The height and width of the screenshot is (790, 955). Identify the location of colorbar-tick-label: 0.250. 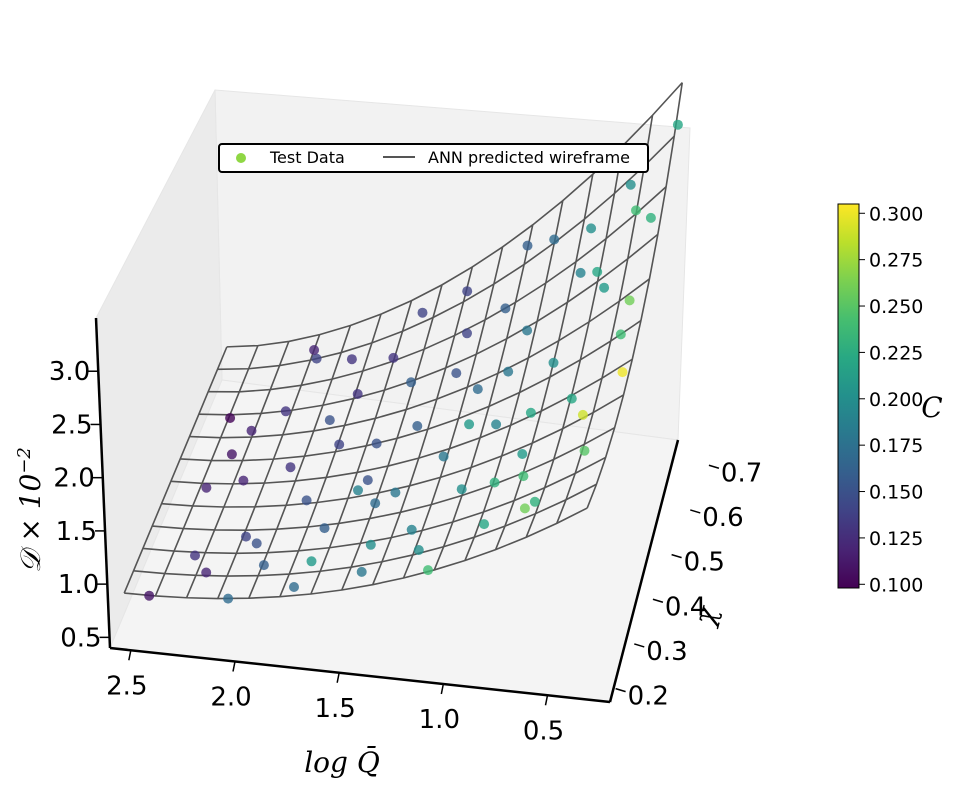
(896, 307).